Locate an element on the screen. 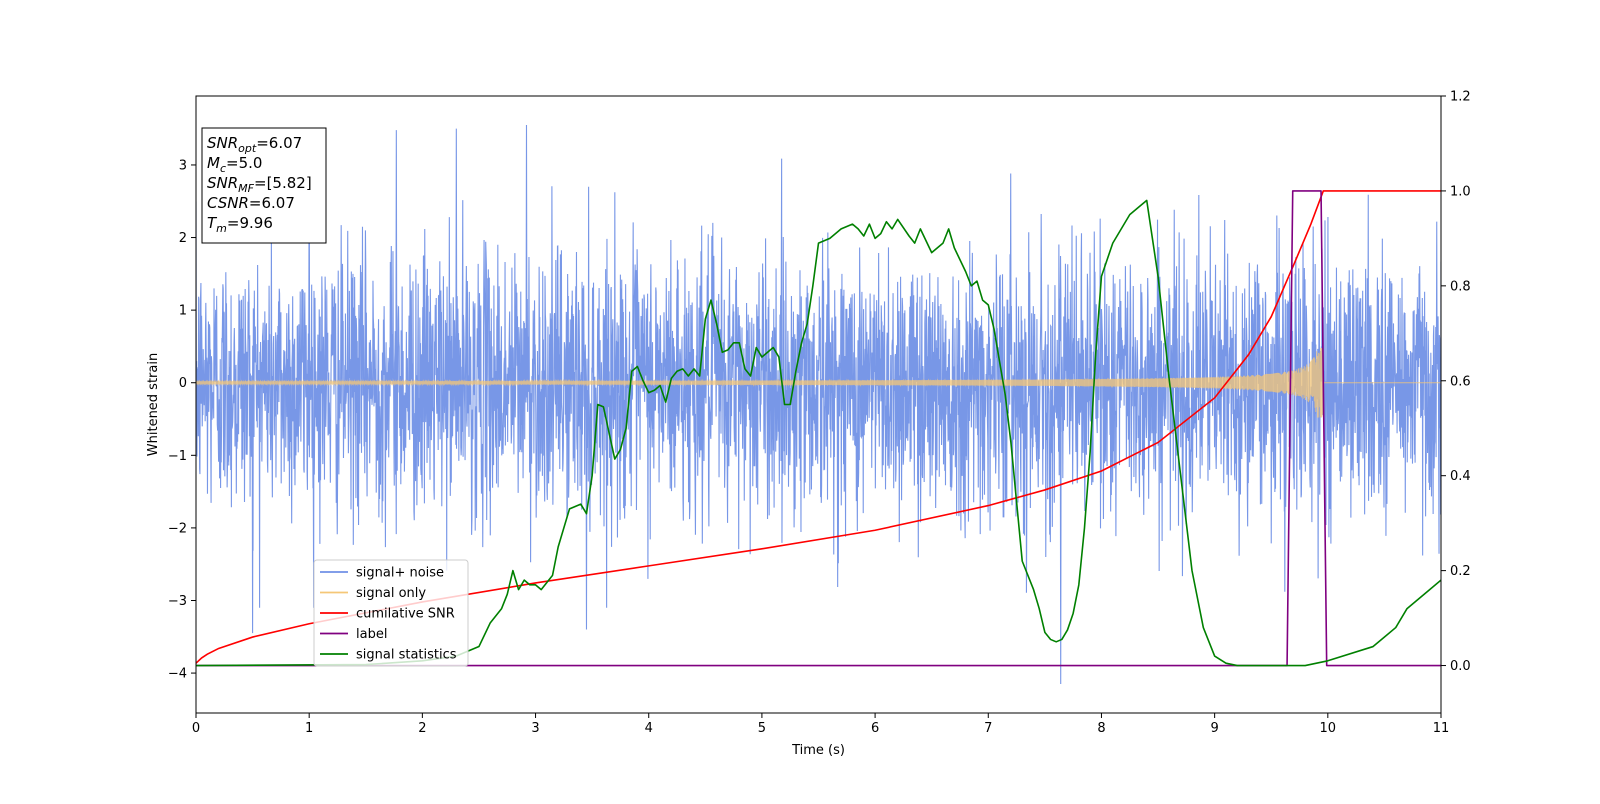  legend-label: signal+ noise is located at coordinates (400, 573).